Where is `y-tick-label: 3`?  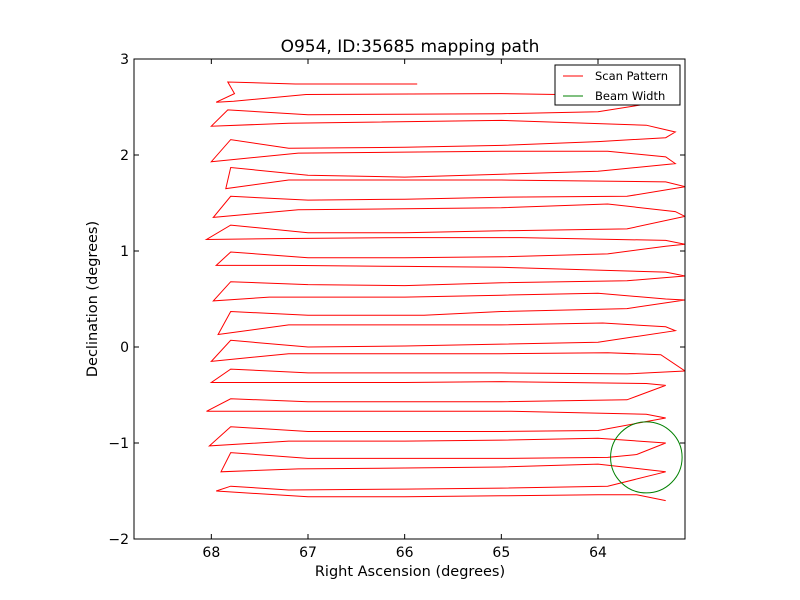
y-tick-label: 3 is located at coordinates (124, 60).